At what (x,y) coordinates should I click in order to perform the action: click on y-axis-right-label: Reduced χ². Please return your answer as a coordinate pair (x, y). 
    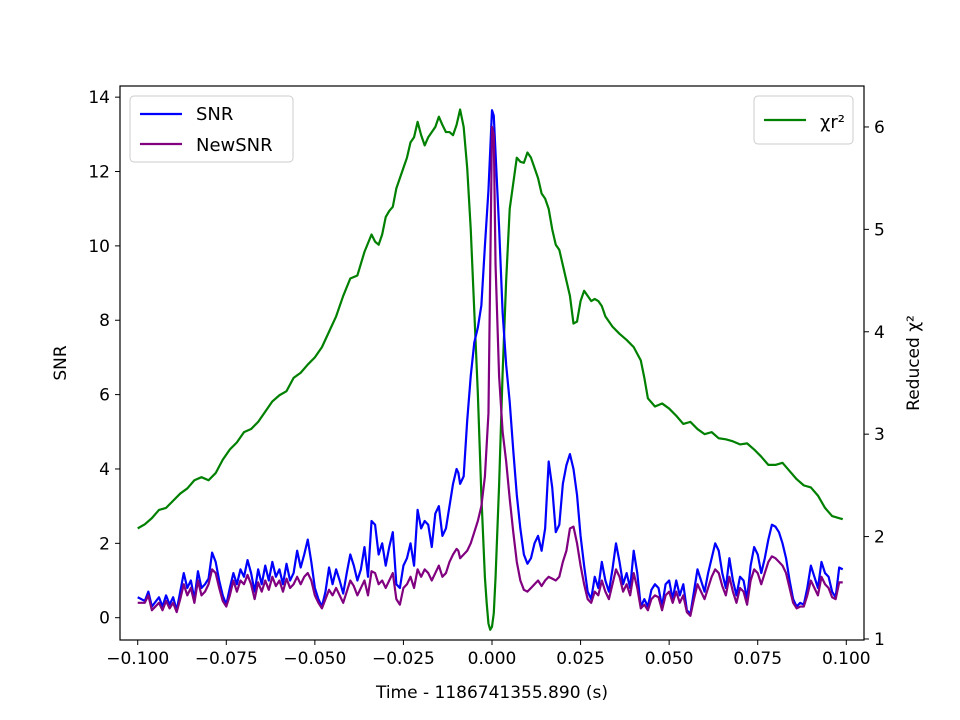
    Looking at the image, I should click on (914, 363).